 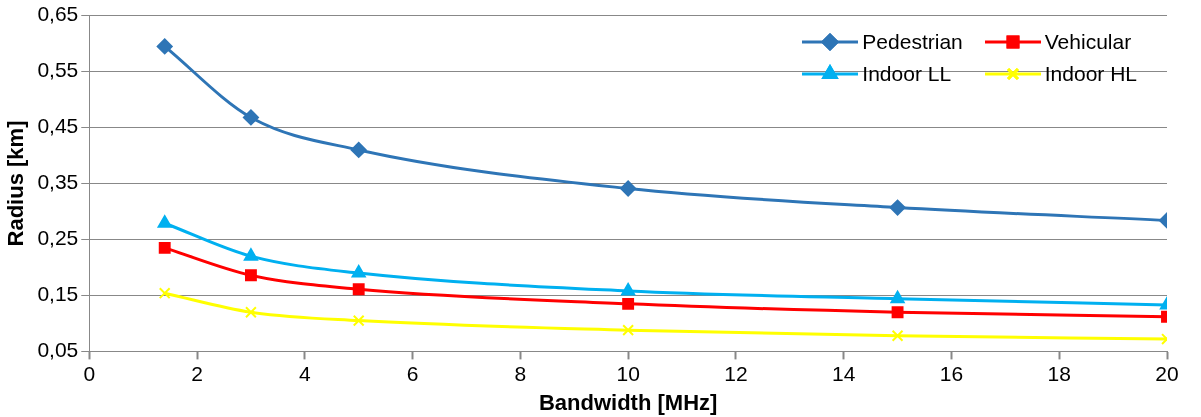 What do you see at coordinates (1090, 73) in the screenshot?
I see `legend-label: Indoor HL` at bounding box center [1090, 73].